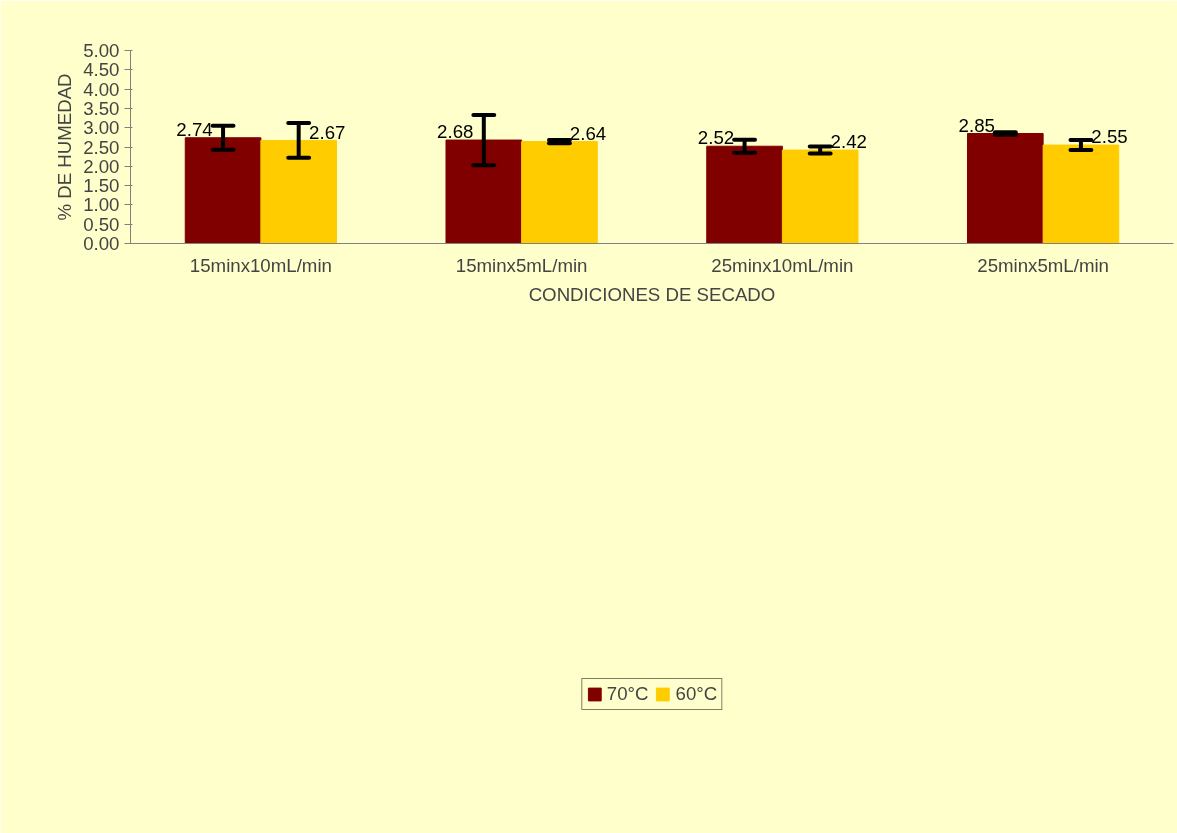  Describe the element at coordinates (101, 243) in the screenshot. I see `y-tick-label: 0.00` at that location.